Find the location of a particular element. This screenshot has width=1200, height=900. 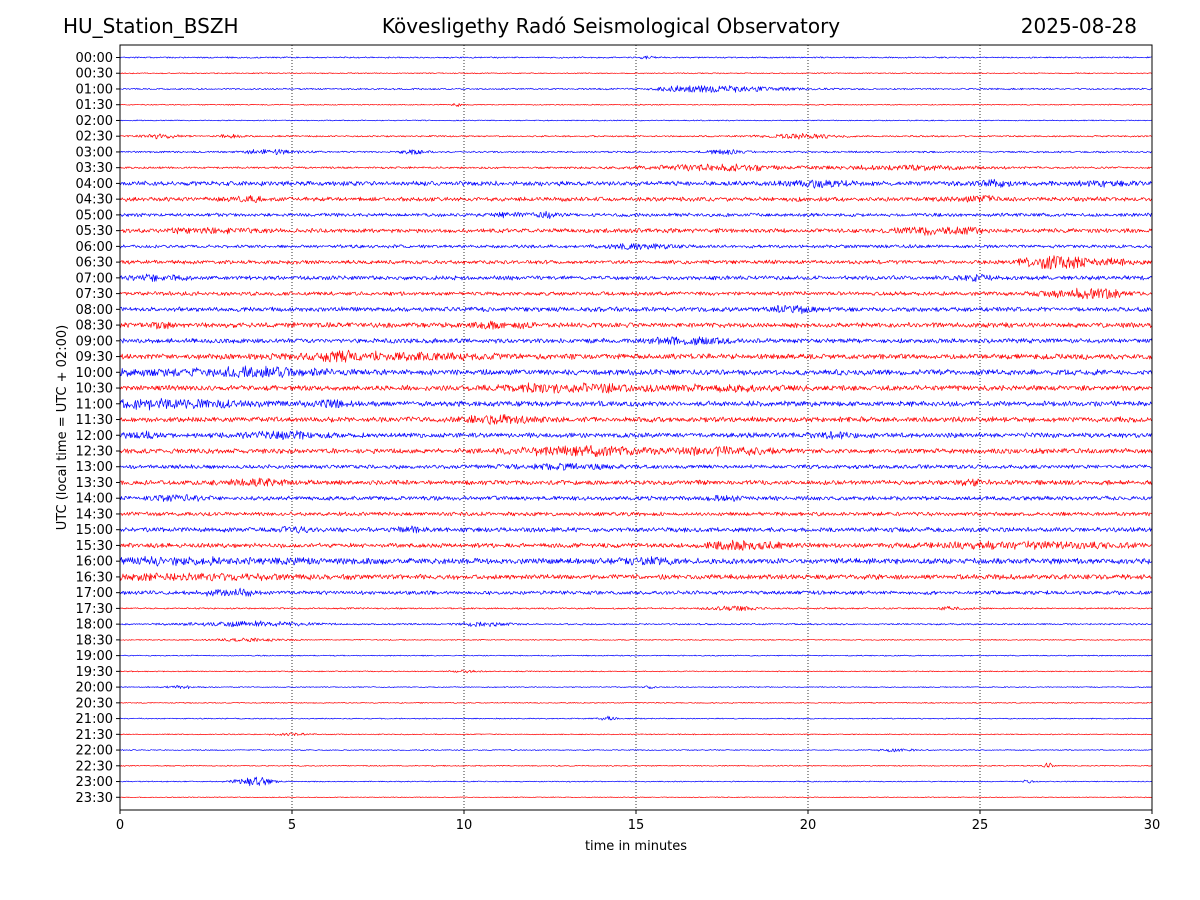

y-tick-label: 22:00 is located at coordinates (94, 751).